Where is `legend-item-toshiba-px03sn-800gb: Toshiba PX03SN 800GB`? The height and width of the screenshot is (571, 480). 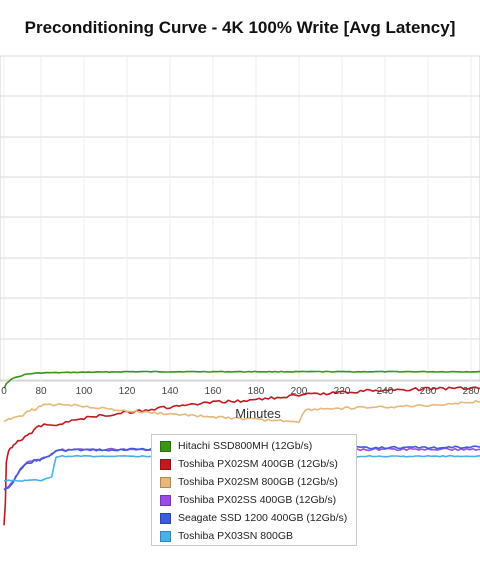
legend-item-toshiba-px03sn-800gb: Toshiba PX03SN 800GB is located at coordinates (226, 536).